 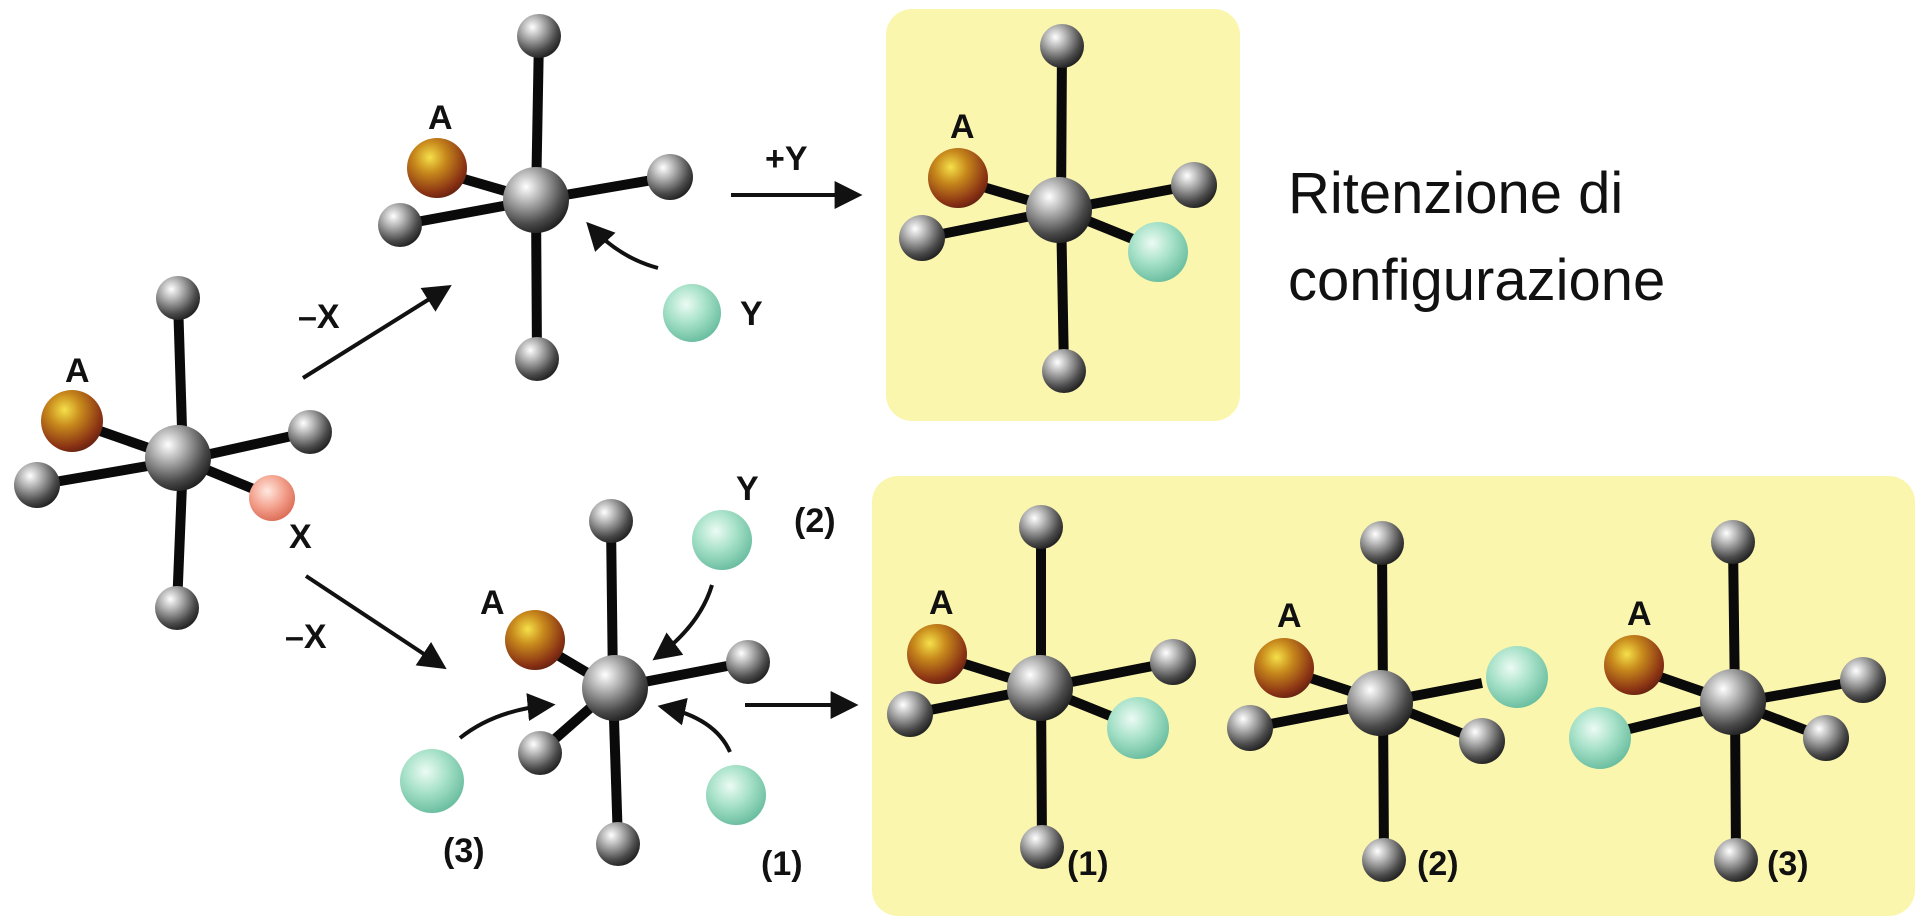 What do you see at coordinates (464, 851) in the screenshot?
I see `attack-label-3: (3)` at bounding box center [464, 851].